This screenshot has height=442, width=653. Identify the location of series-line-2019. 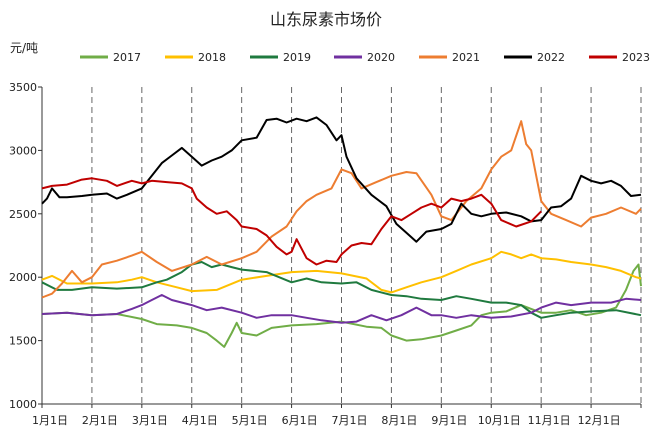
(341, 290).